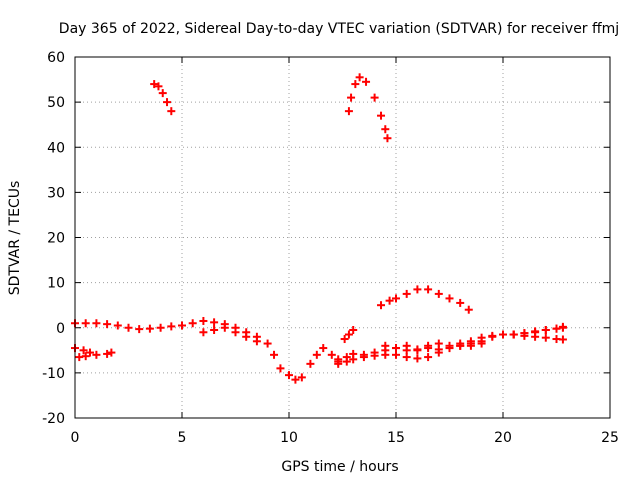 The height and width of the screenshot is (480, 640). I want to click on x-axis-label: GPS time / hours, so click(339, 467).